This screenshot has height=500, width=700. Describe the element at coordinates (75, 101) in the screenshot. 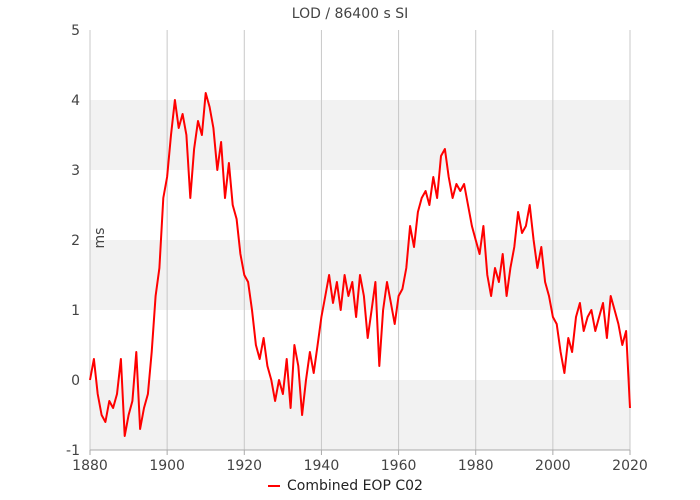

I see `y-tick-label: 4` at that location.